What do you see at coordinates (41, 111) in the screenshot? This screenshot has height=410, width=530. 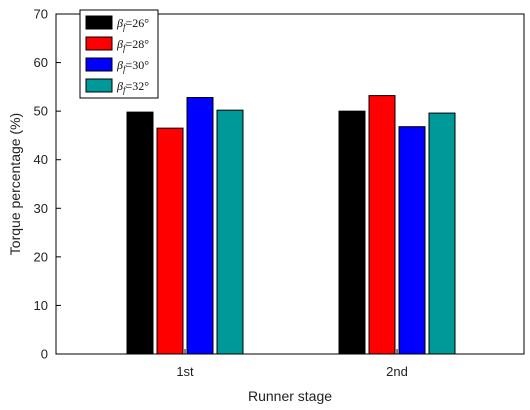 I see `y-tick-label: 50` at bounding box center [41, 111].